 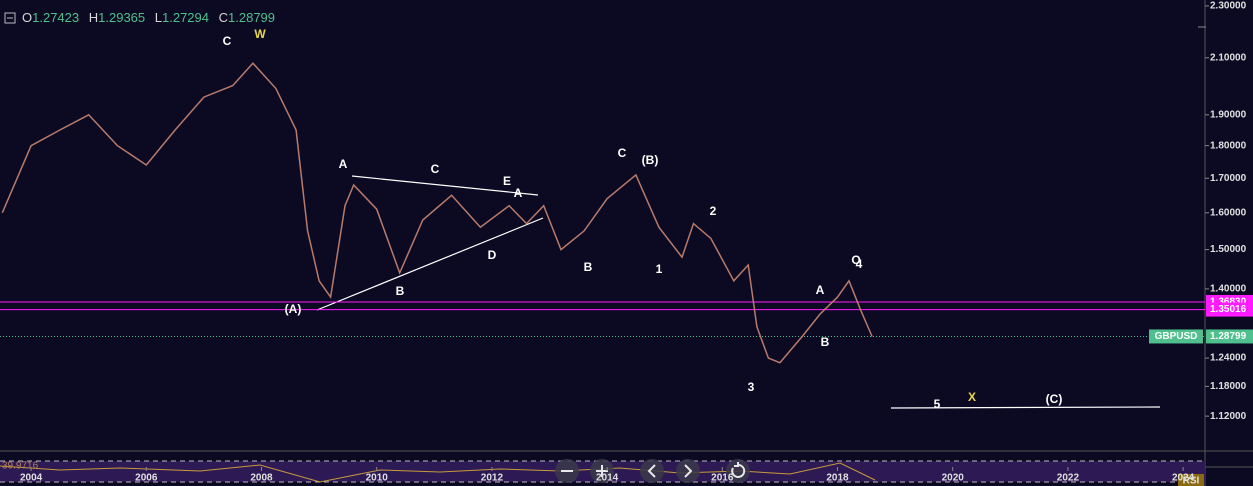 What do you see at coordinates (1228, 302) in the screenshot?
I see `price-tag-label: 1.36830` at bounding box center [1228, 302].